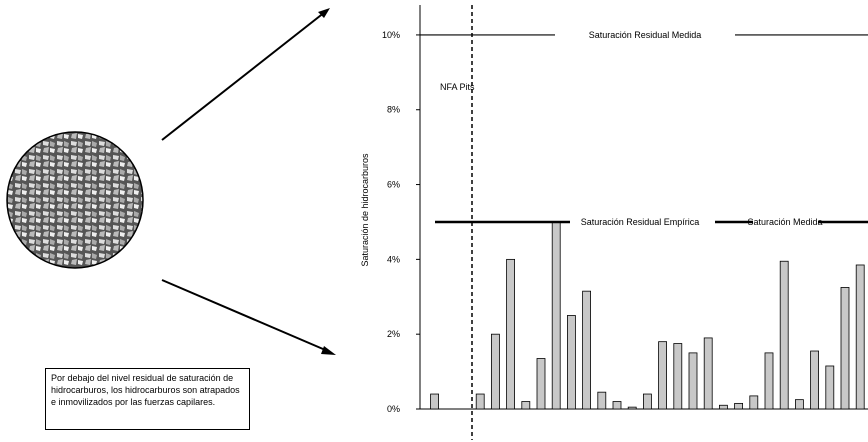 The image size is (868, 442). What do you see at coordinates (393, 110) in the screenshot?
I see `y-tick-label: 8%` at bounding box center [393, 110].